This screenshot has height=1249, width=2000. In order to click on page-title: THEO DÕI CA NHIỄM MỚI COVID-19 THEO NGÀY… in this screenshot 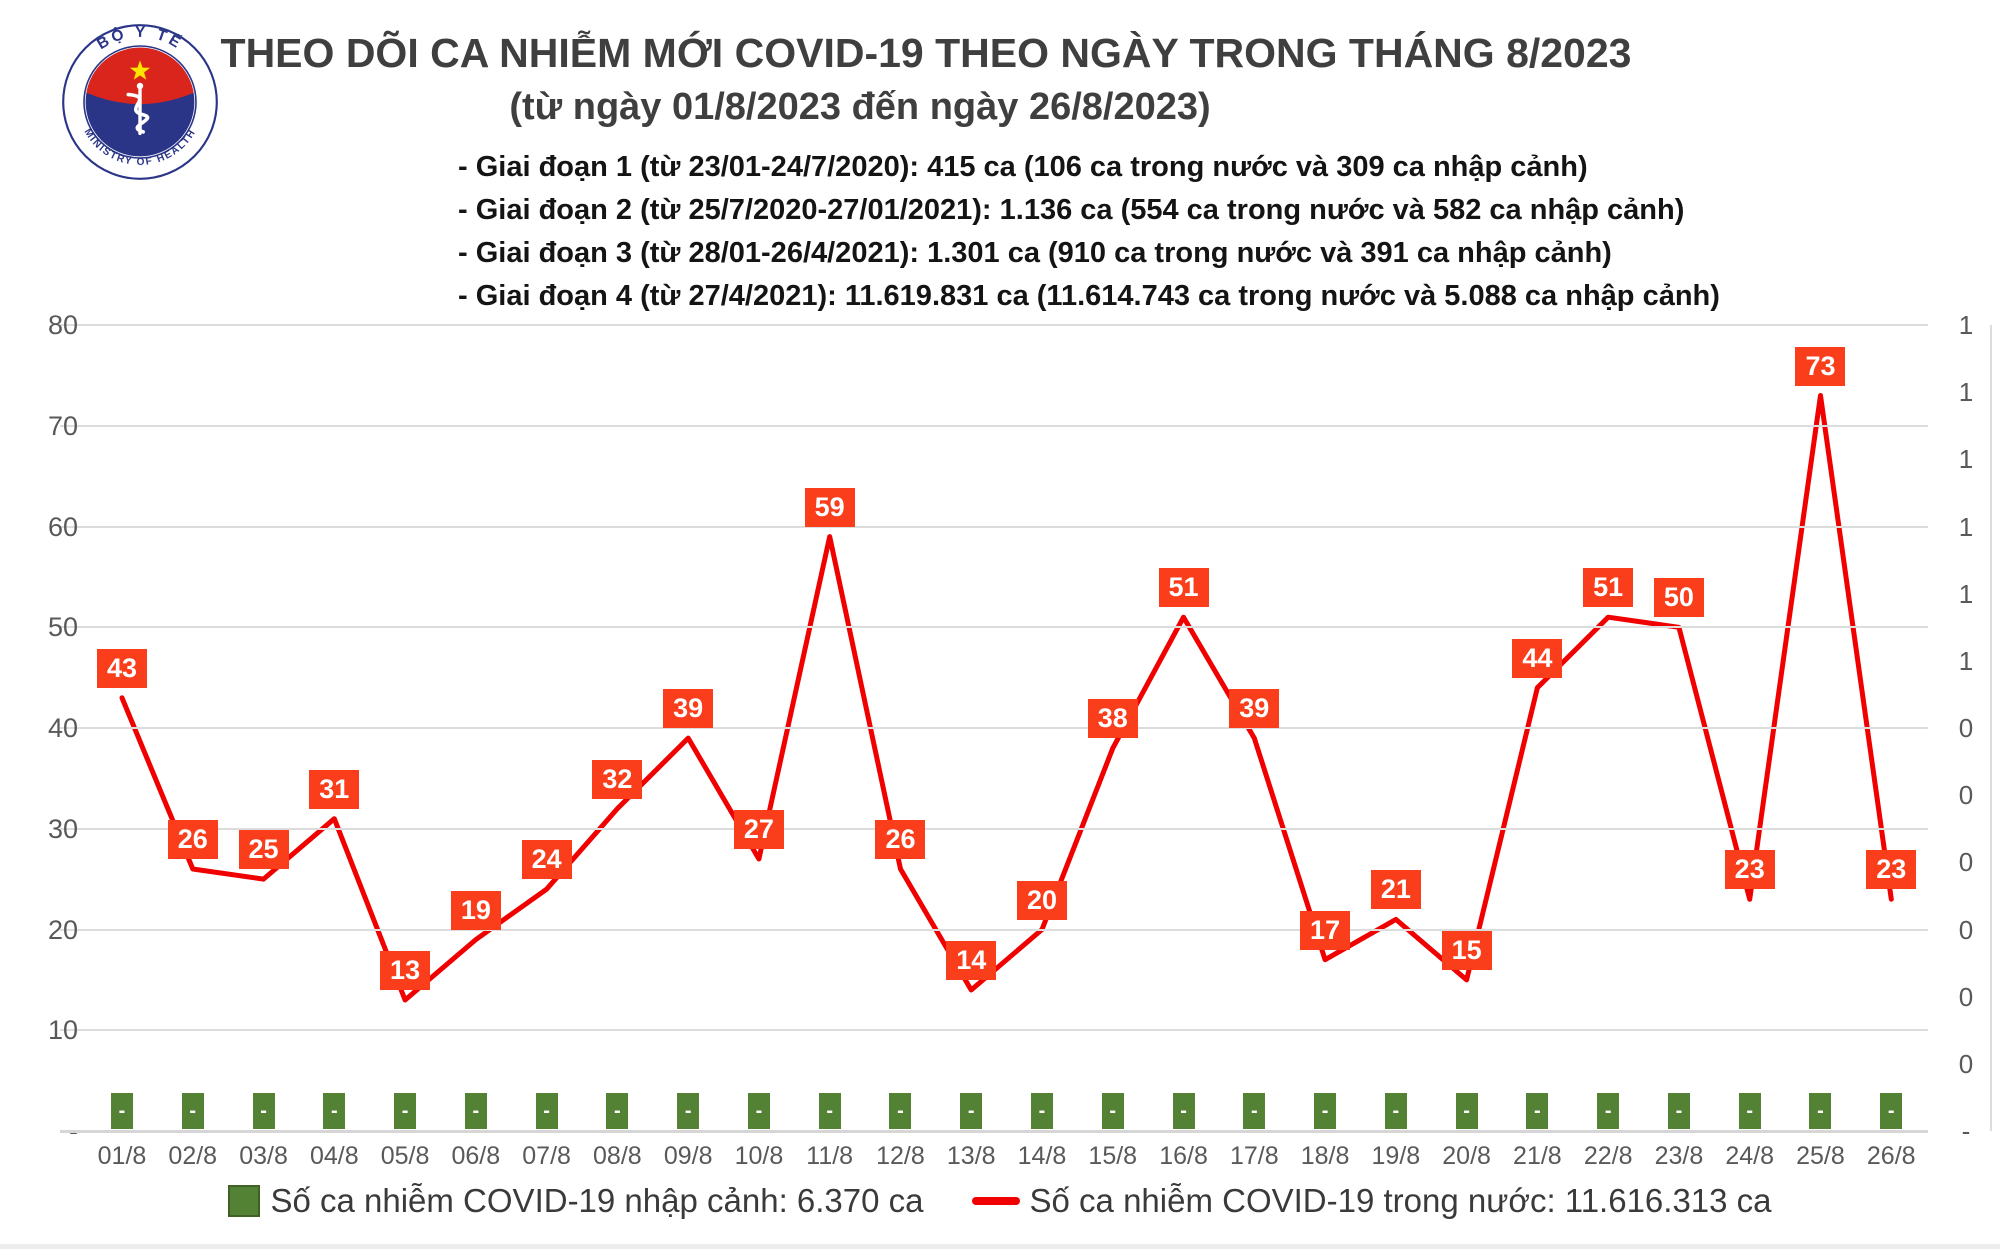, I will do `click(926, 53)`.